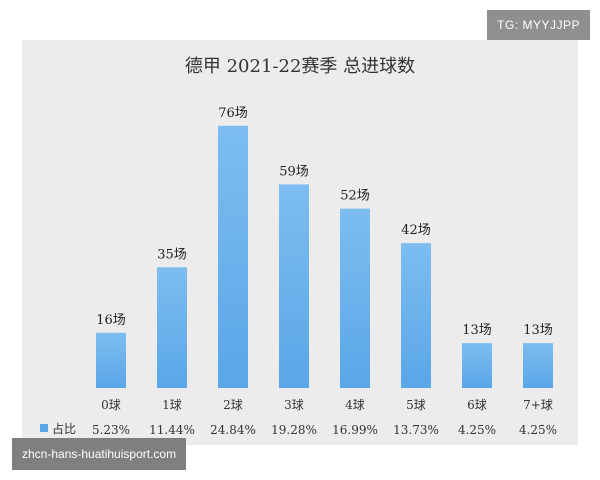 Image resolution: width=600 pixels, height=480 pixels. I want to click on category-label-7: 7+球, so click(538, 405).